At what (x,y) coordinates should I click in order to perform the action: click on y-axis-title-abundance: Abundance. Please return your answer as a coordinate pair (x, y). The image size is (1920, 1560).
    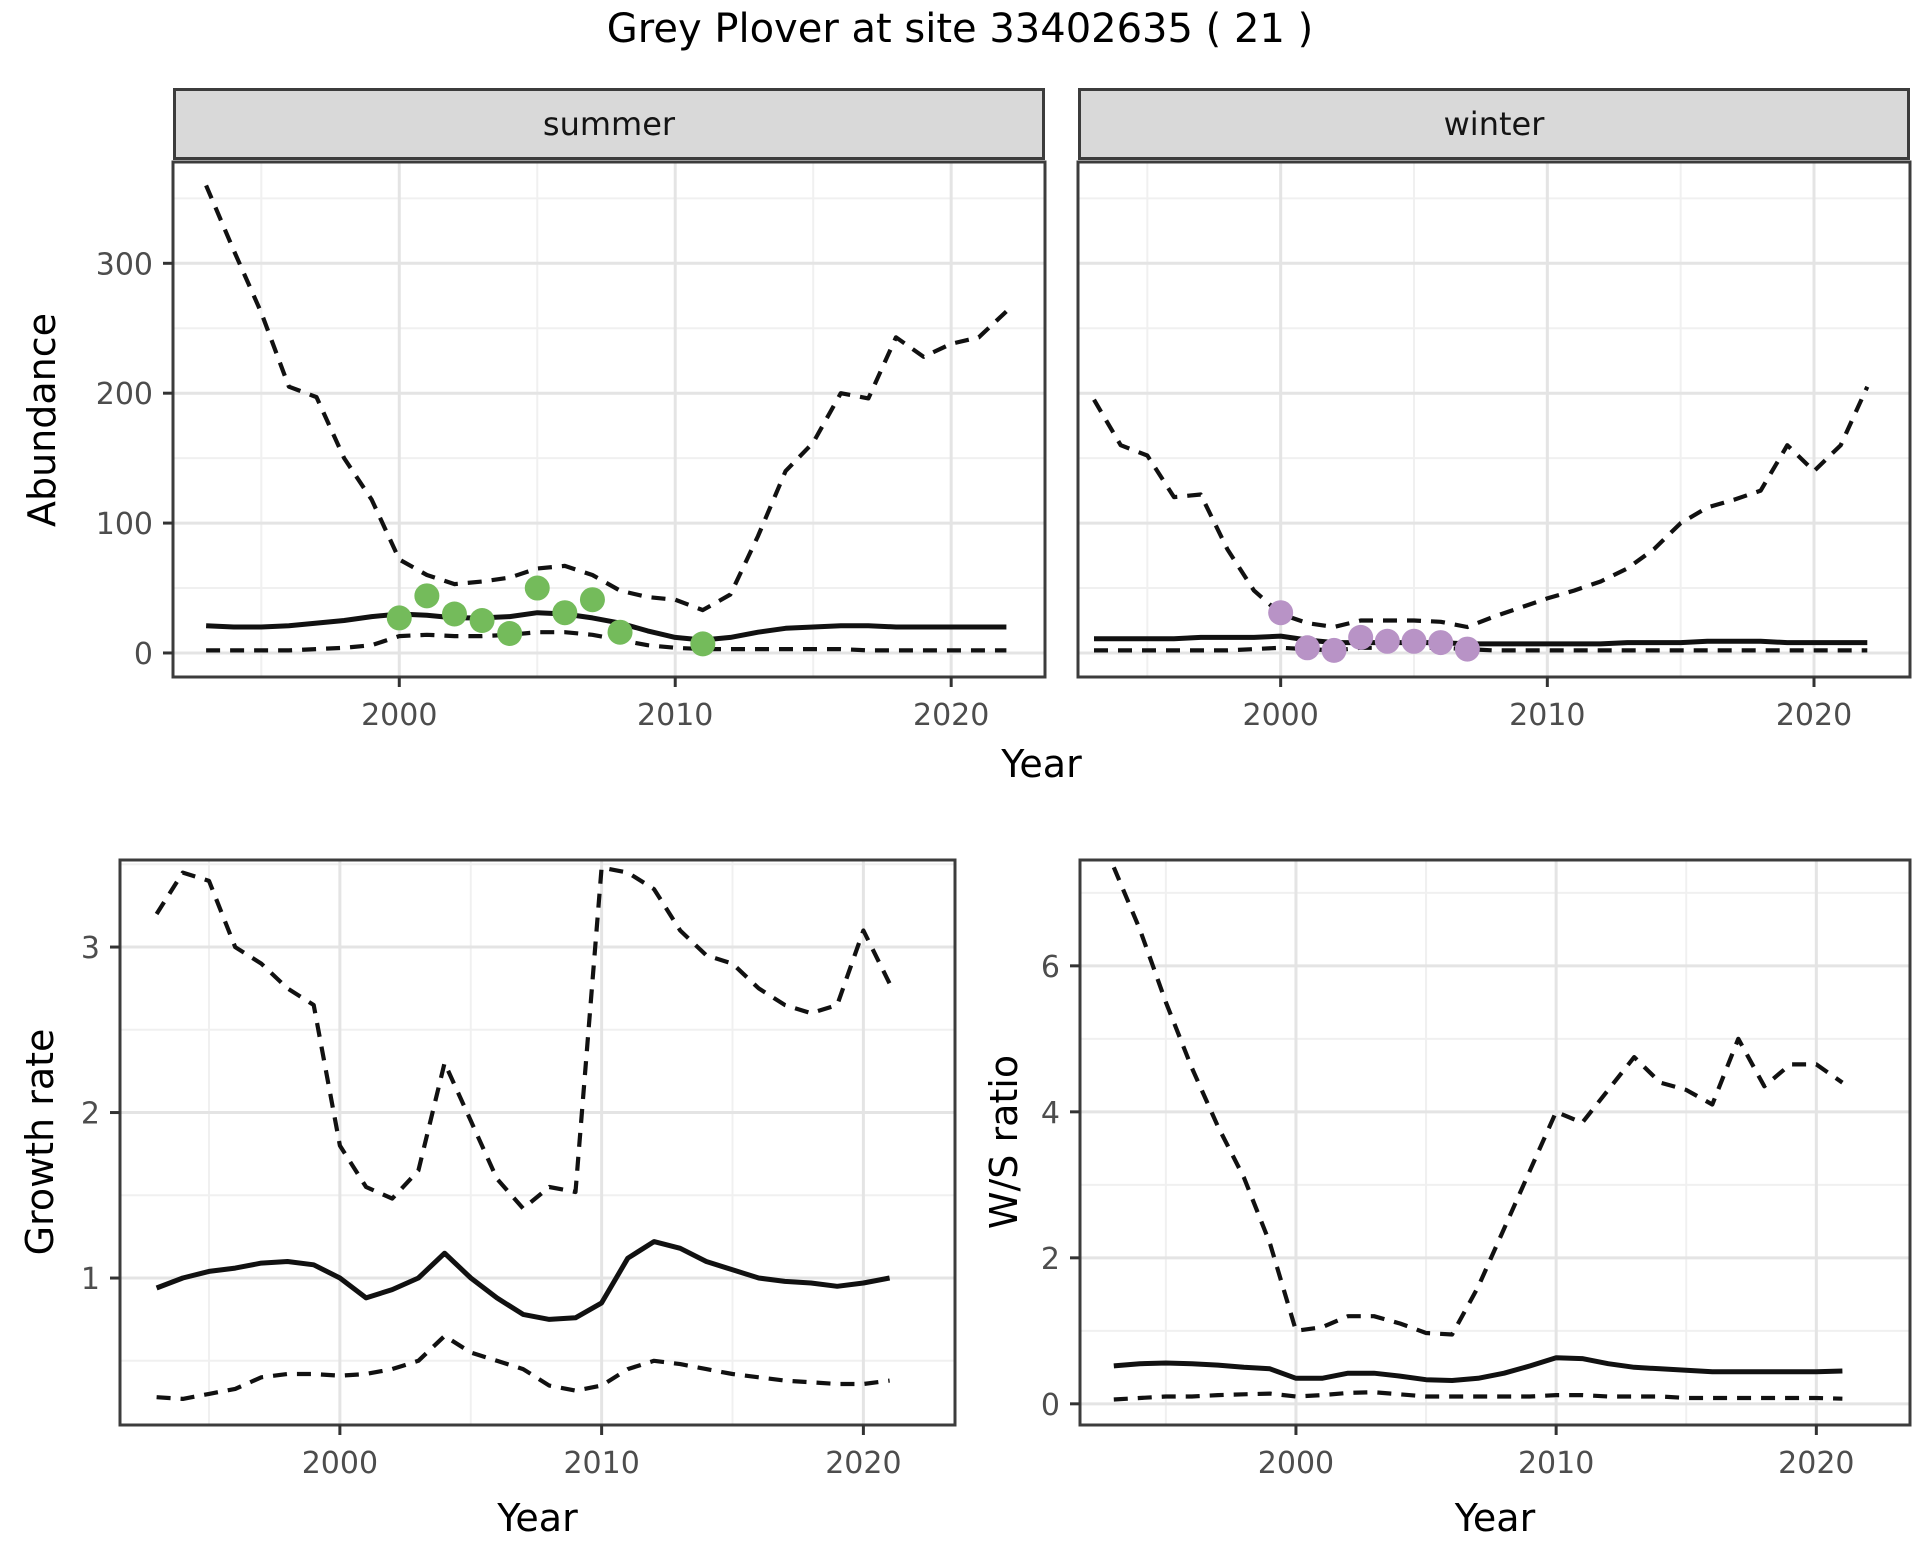
    Looking at the image, I should click on (42, 420).